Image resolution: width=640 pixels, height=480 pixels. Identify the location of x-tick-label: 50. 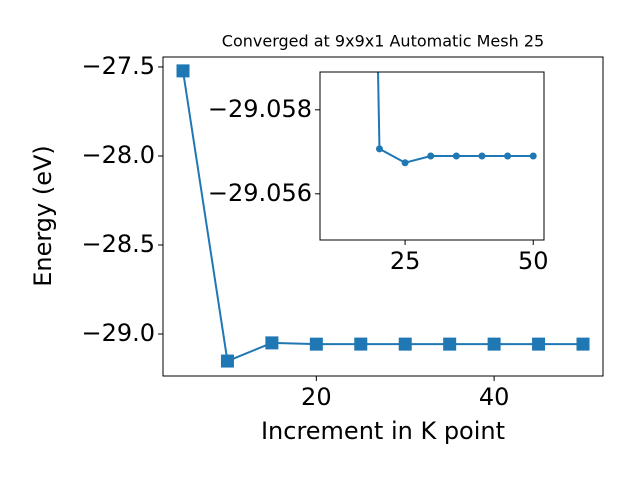
(533, 261).